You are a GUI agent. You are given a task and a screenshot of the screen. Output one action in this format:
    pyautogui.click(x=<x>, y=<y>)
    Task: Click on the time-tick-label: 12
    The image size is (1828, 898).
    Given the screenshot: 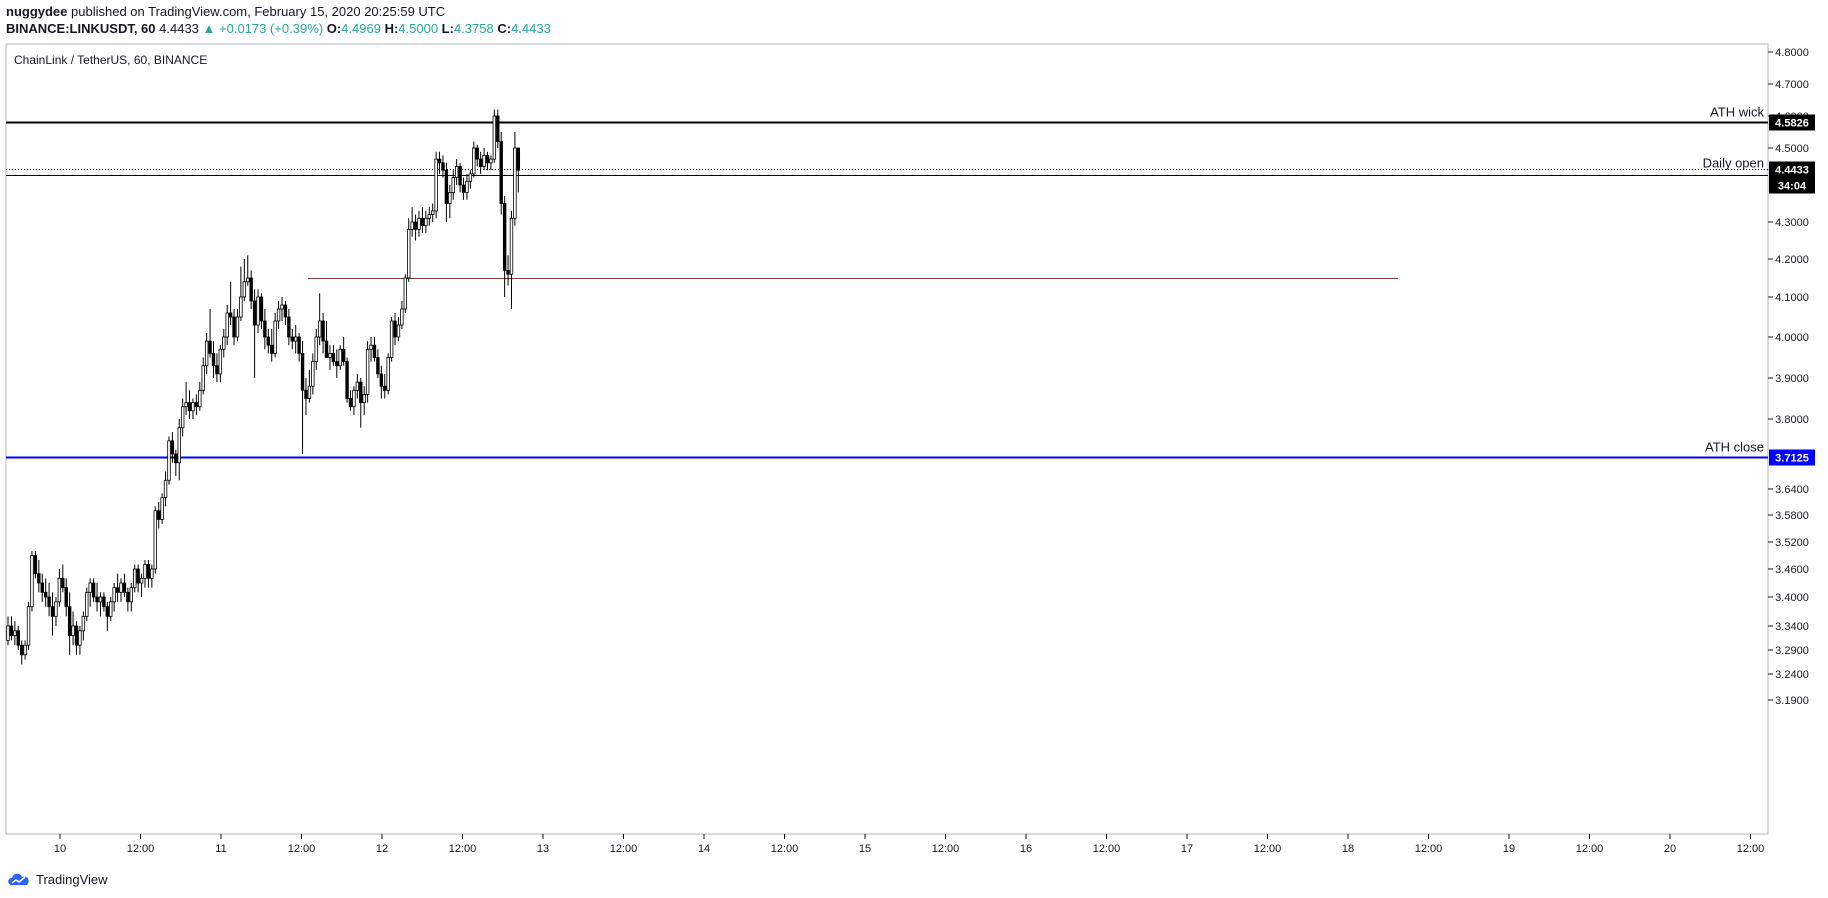 What is the action you would take?
    pyautogui.click(x=382, y=849)
    